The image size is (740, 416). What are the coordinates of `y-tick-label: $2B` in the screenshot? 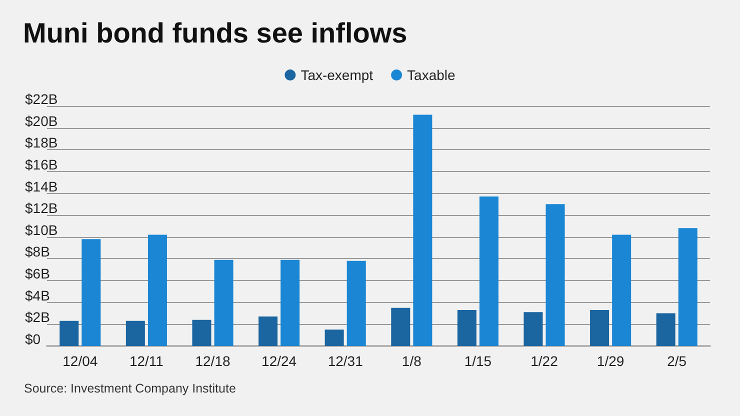 It's located at (37, 317).